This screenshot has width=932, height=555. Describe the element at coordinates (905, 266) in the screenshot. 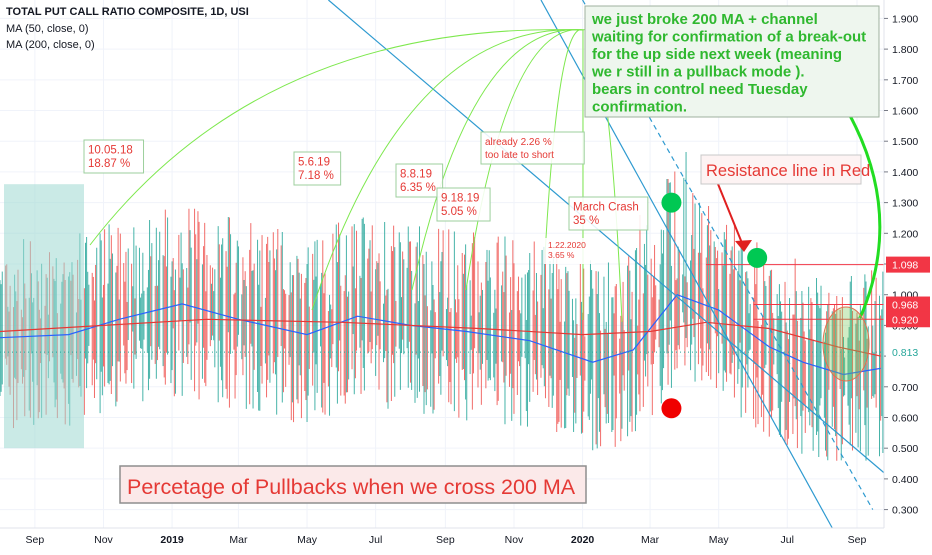

I see `price-label: 1.098` at that location.